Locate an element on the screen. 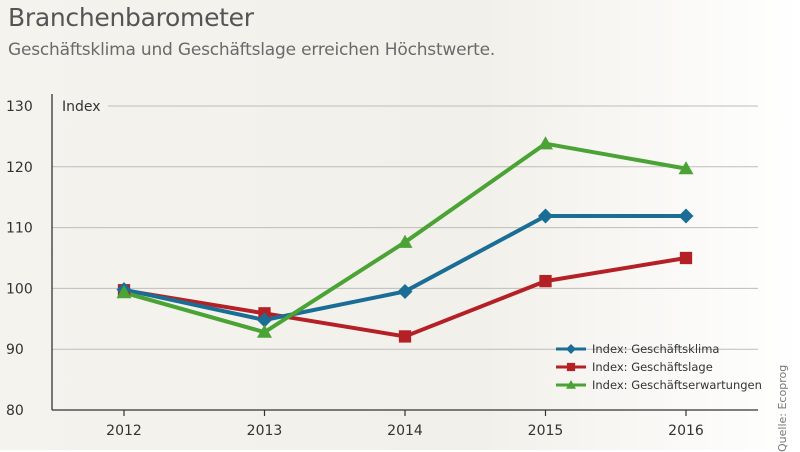  chart-title: Branchenbarometer is located at coordinates (131, 17).